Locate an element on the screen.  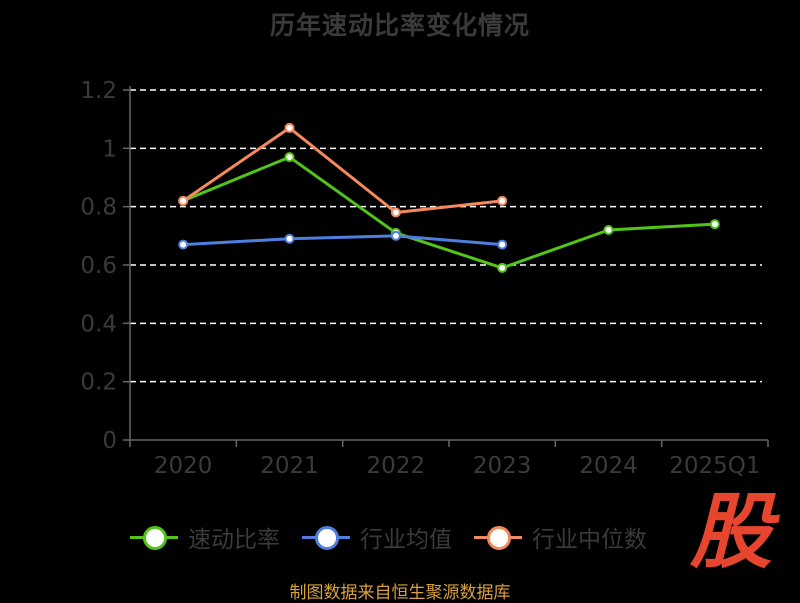
chart-title: 历年速动比率变化情况 is located at coordinates (399, 25).